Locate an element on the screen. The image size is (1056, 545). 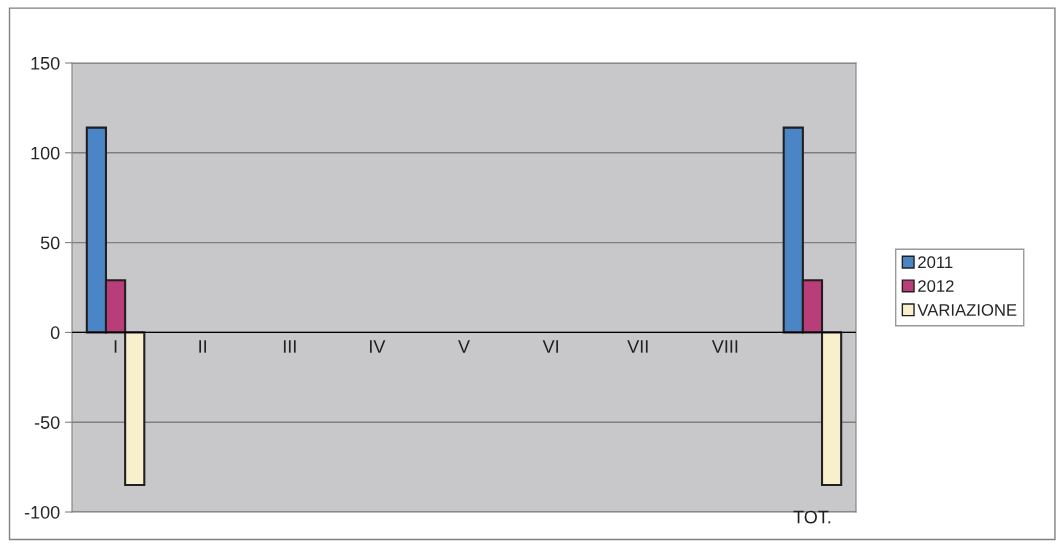
x-tick-label: I is located at coordinates (115, 346).